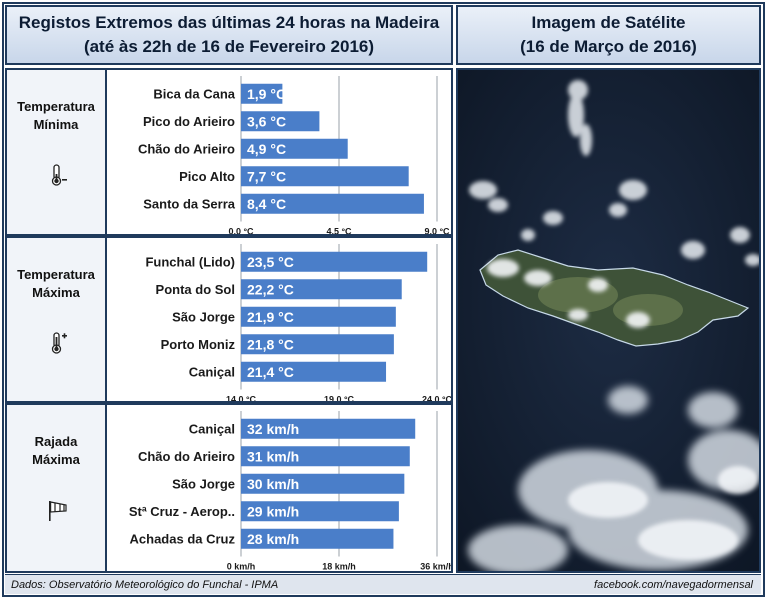  What do you see at coordinates (266, 204) in the screenshot?
I see `data-label: 8,4 °C` at bounding box center [266, 204].